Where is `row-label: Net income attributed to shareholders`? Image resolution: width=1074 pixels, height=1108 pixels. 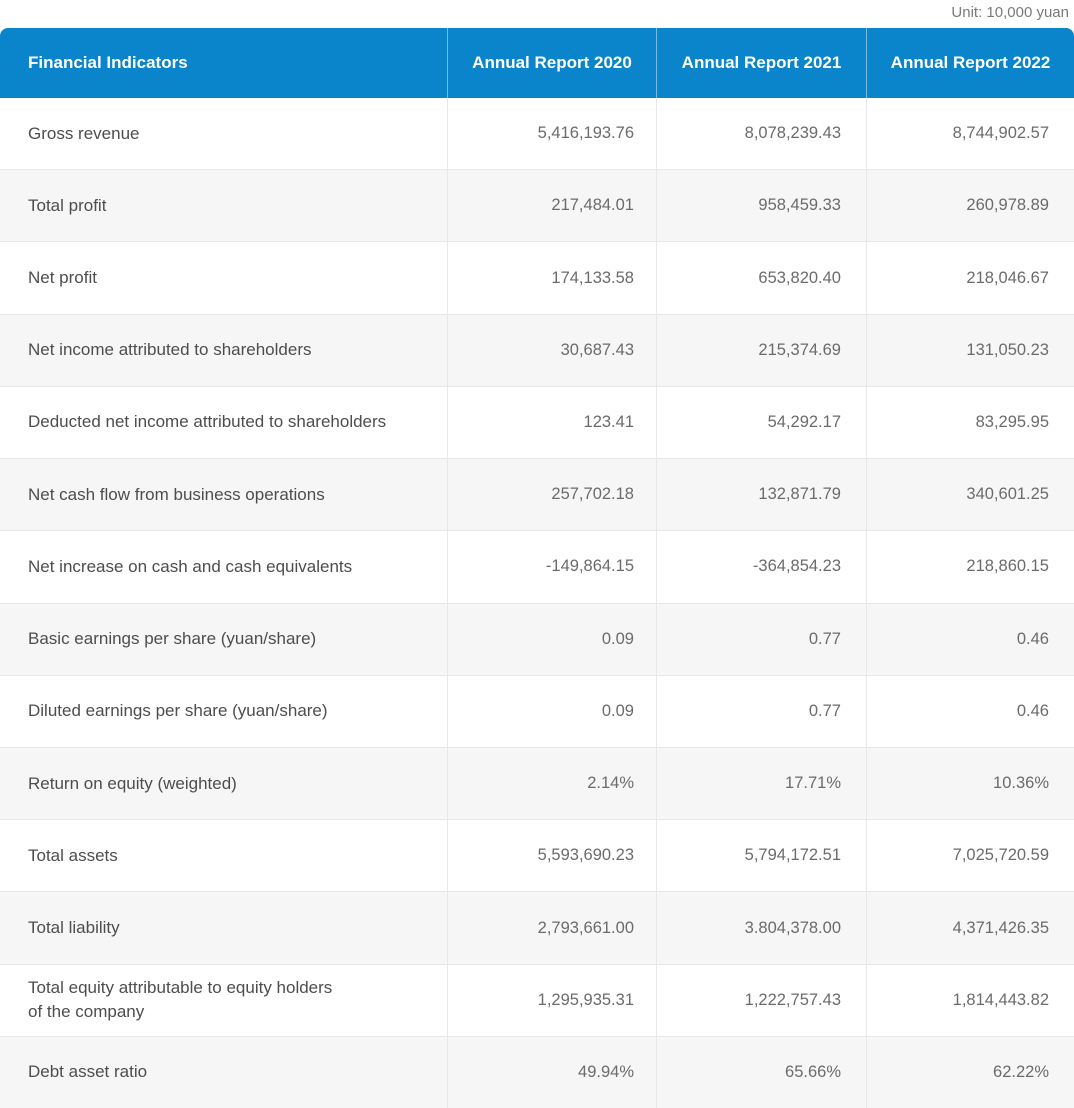 row-label: Net income attributed to shareholders is located at coordinates (170, 350).